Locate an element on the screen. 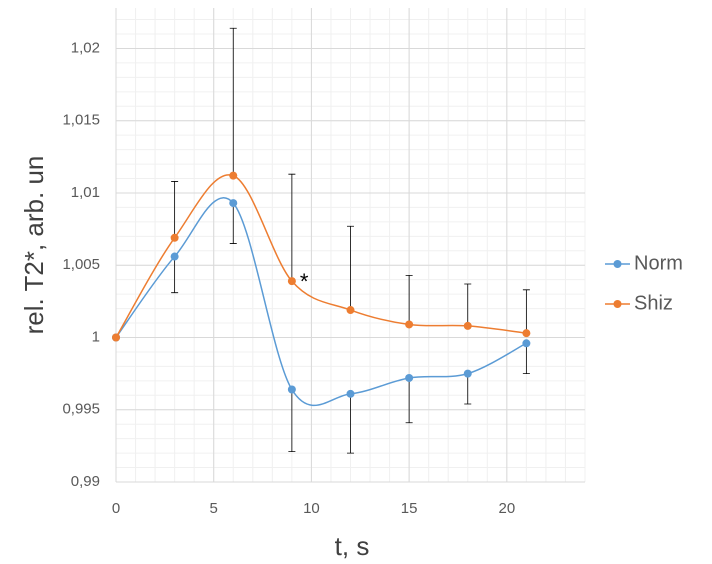 This screenshot has width=712, height=564. legend-label: Norm is located at coordinates (658, 263).